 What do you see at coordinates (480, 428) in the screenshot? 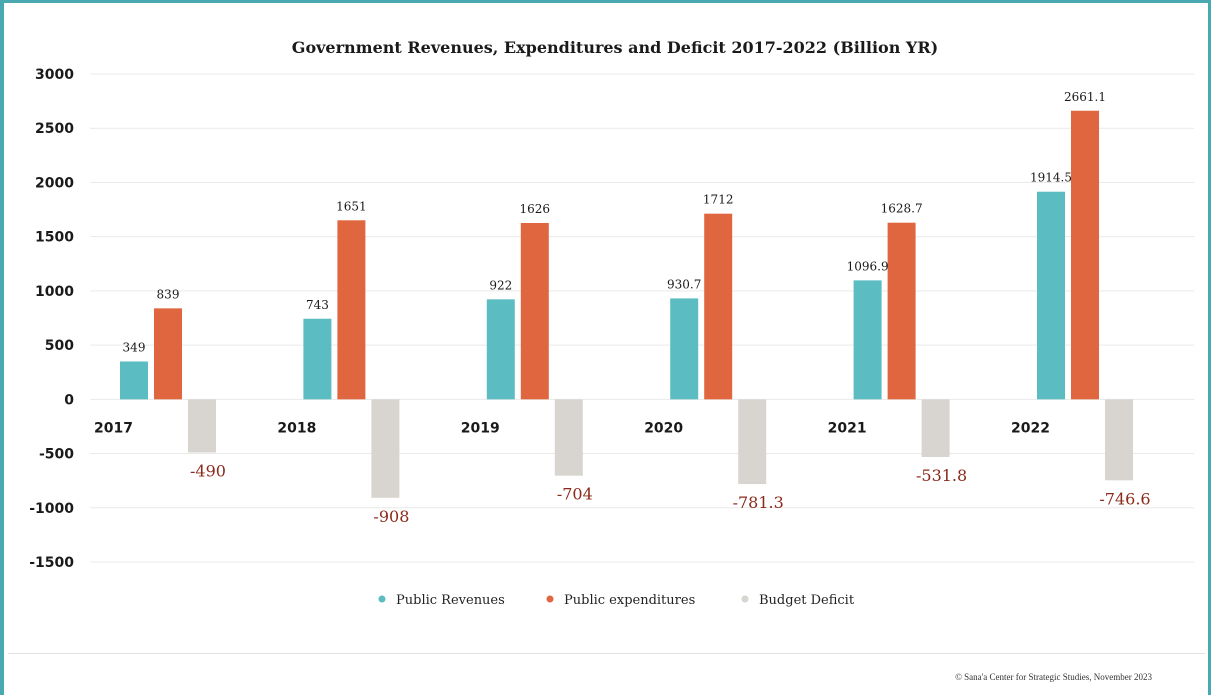
I see `x-tick-label: 2019` at bounding box center [480, 428].